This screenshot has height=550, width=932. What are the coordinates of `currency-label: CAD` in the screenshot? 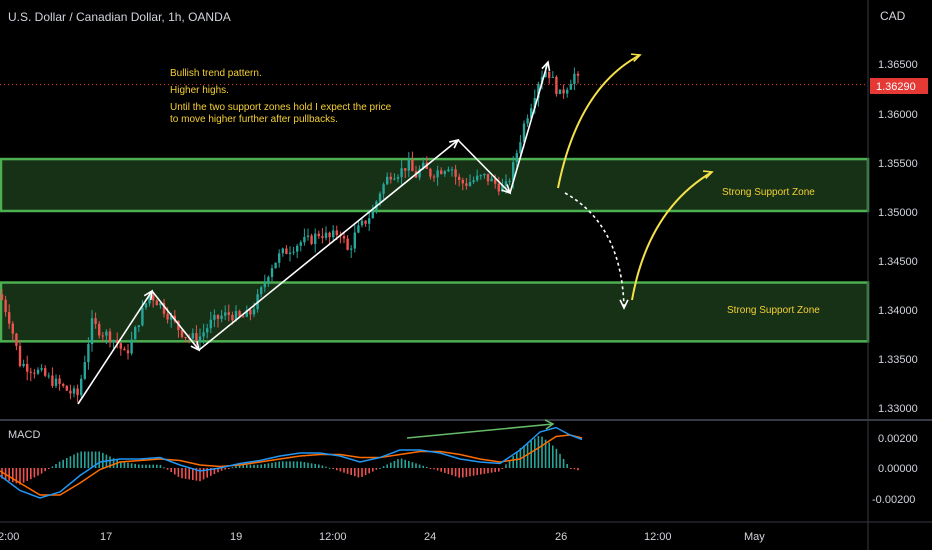 It's located at (893, 16).